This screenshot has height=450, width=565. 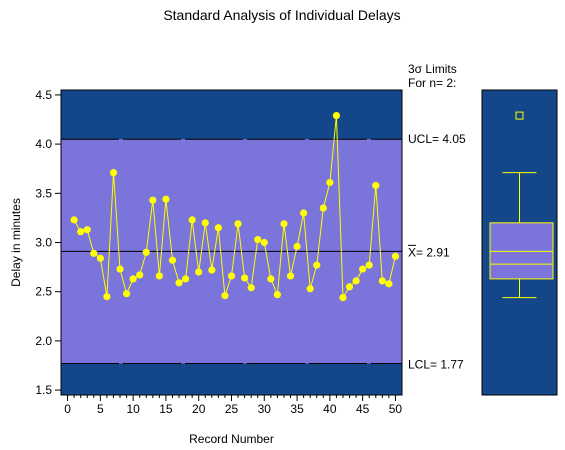 What do you see at coordinates (43, 95) in the screenshot?
I see `y-tick-label: 4.5` at bounding box center [43, 95].